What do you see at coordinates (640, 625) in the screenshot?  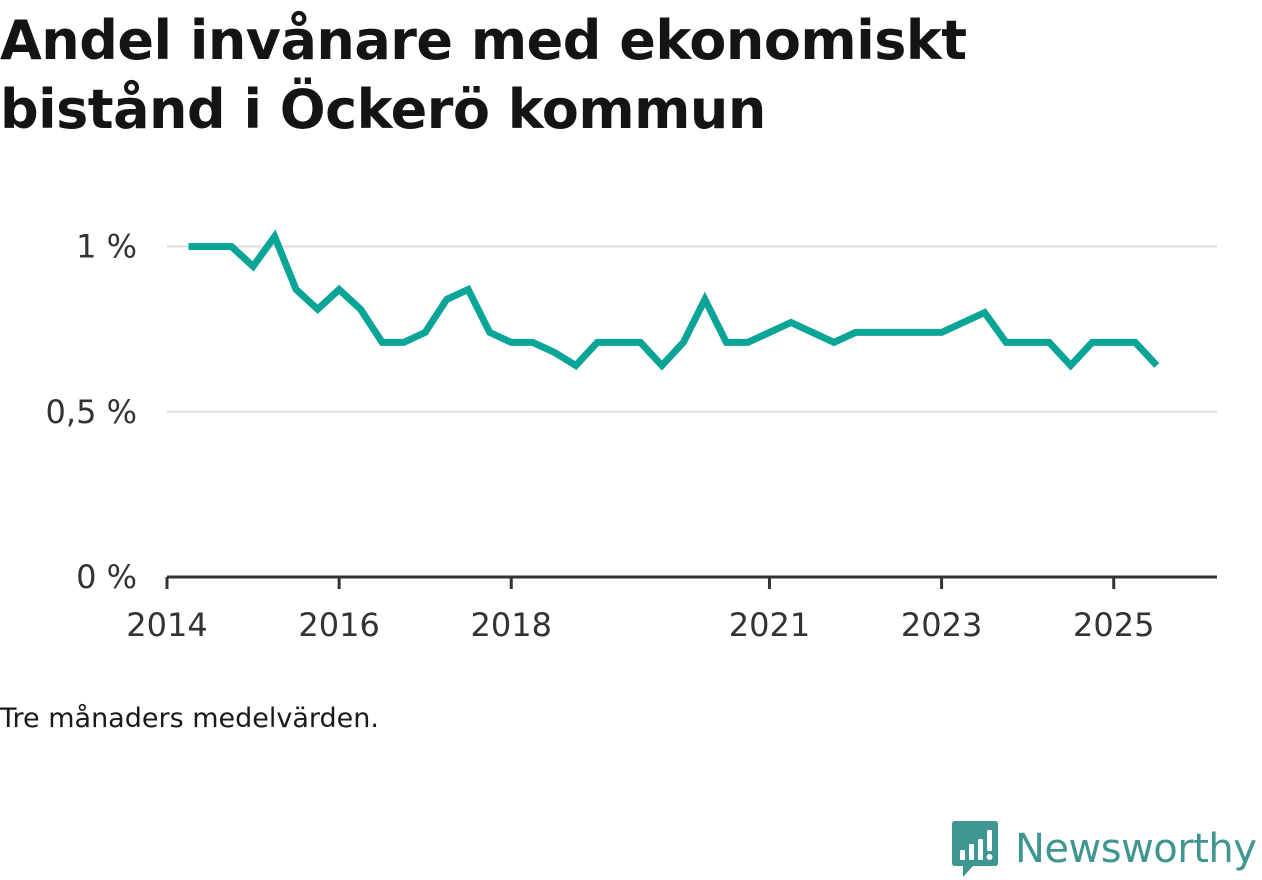 I see `x-axis-labels: 2014 2016 2018 2021 2023 2025` at bounding box center [640, 625].